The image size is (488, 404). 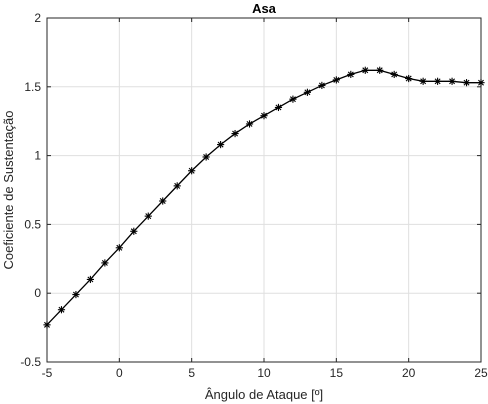 What do you see at coordinates (481, 373) in the screenshot?
I see `x-tick-label: 25` at bounding box center [481, 373].